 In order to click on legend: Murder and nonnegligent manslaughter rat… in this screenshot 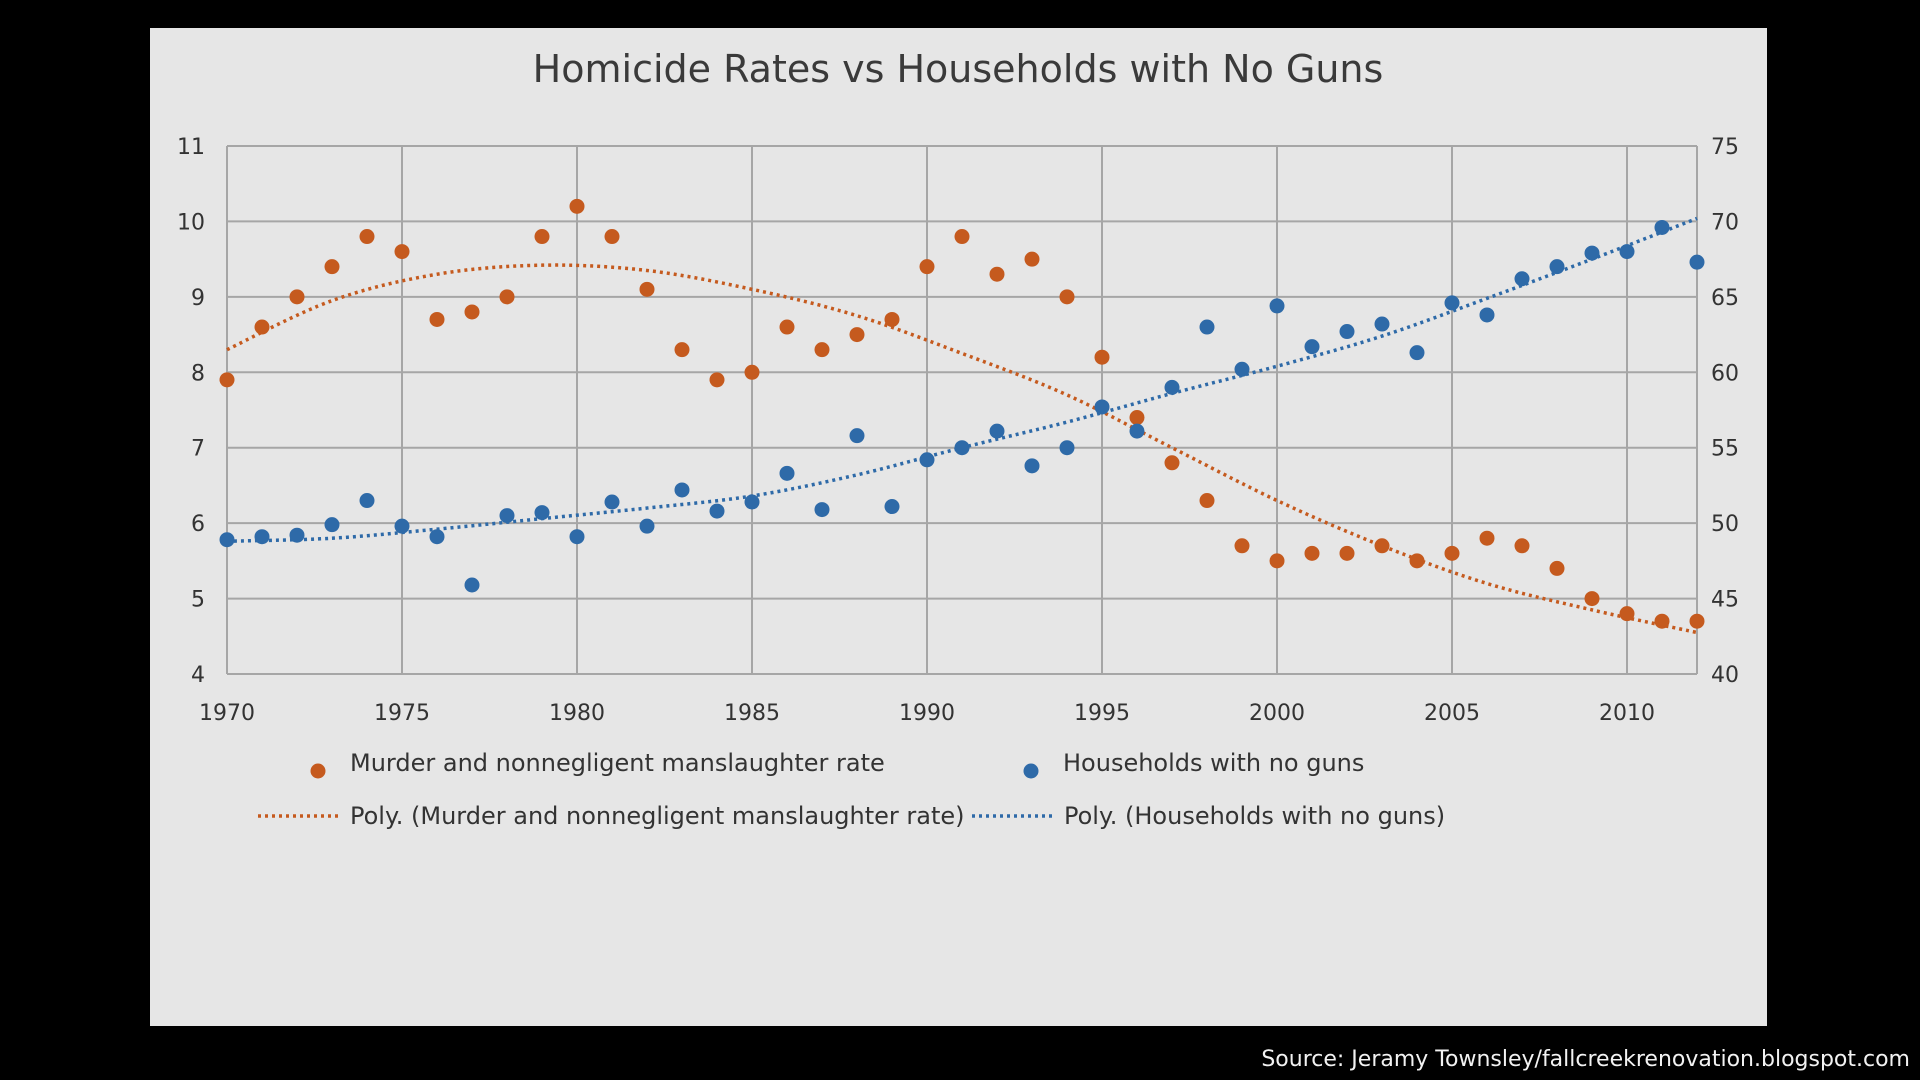, I will do `click(851, 789)`.